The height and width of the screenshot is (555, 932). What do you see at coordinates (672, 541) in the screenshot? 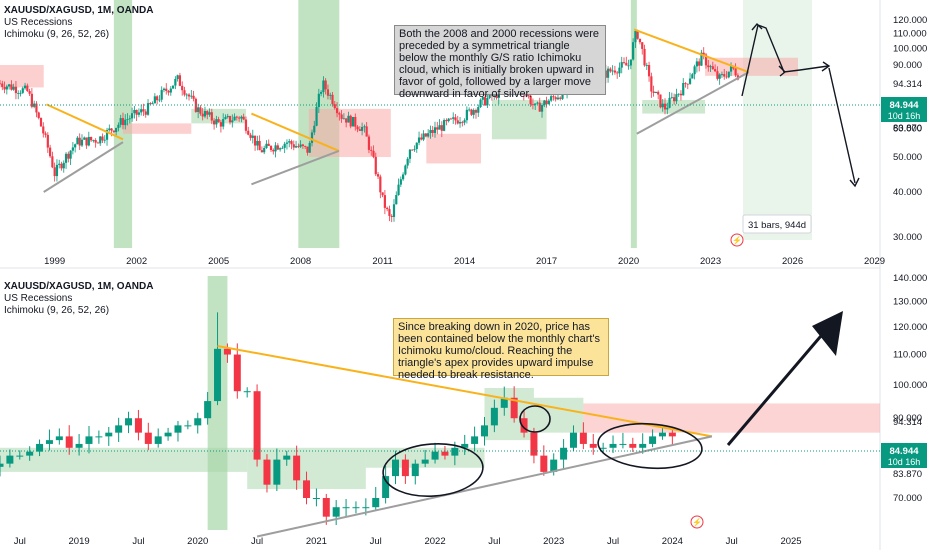
I see `time-axis-tick: 2024` at bounding box center [672, 541].